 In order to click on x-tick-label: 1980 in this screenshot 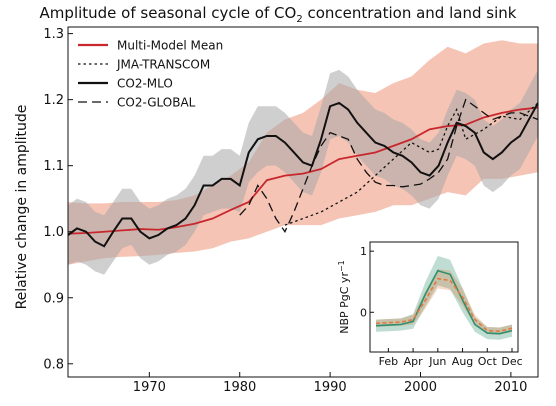, I will do `click(239, 387)`.